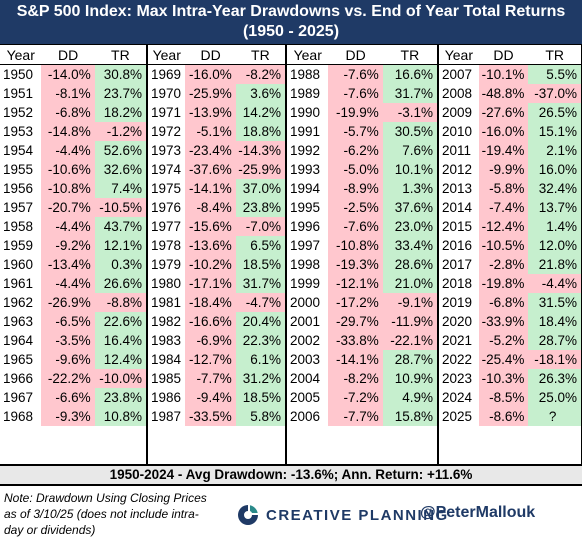 This screenshot has height=548, width=582. What do you see at coordinates (357, 515) in the screenshot?
I see `brand-name: CREATIVE PLANNING` at bounding box center [357, 515].